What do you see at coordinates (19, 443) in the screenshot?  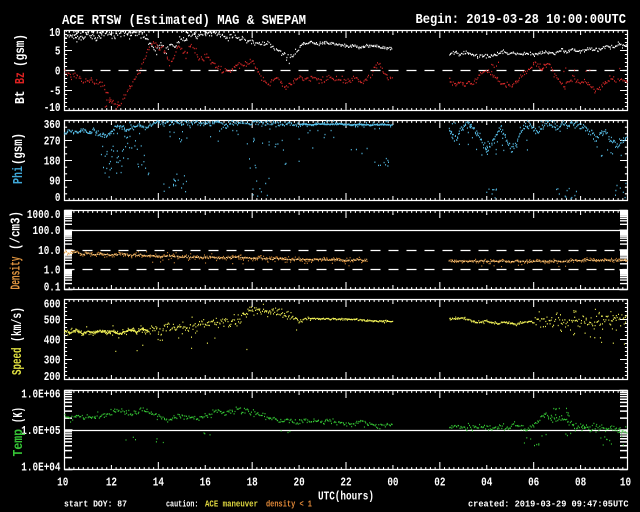 I see `svg-text: Temp` at bounding box center [19, 443].